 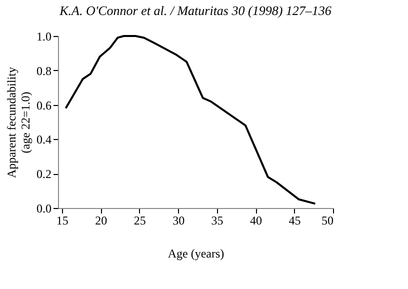 What do you see at coordinates (44, 37) in the screenshot?
I see `y-tick-label: 1.0` at bounding box center [44, 37].